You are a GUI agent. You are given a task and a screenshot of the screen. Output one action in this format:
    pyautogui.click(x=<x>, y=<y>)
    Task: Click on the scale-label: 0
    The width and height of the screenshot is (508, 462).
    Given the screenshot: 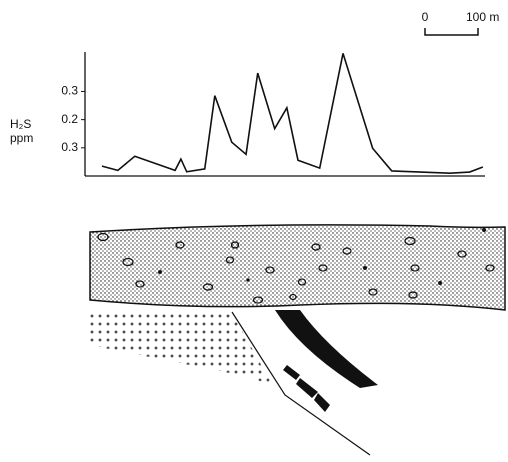 What is the action you would take?
    pyautogui.click(x=425, y=17)
    